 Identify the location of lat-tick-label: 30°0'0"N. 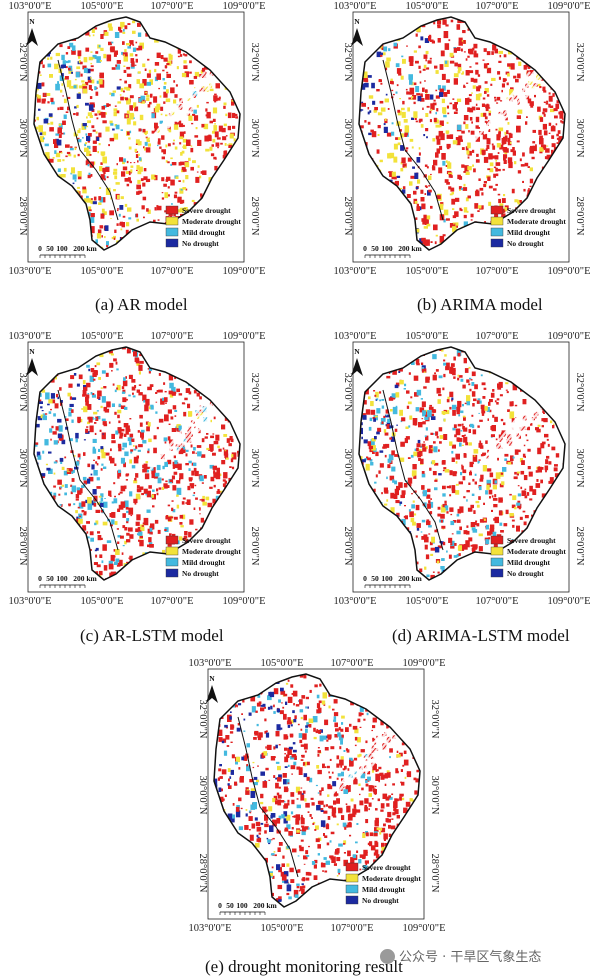
(254, 138).